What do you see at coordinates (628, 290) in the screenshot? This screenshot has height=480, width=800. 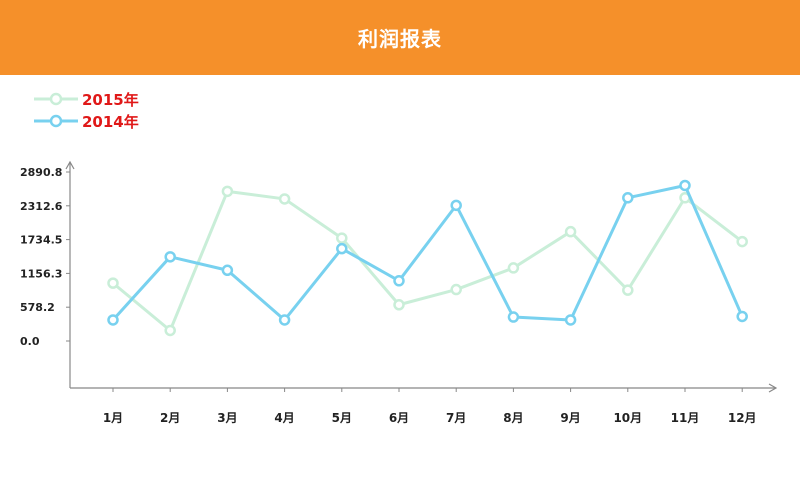 I see `data-point-2015年-10月` at bounding box center [628, 290].